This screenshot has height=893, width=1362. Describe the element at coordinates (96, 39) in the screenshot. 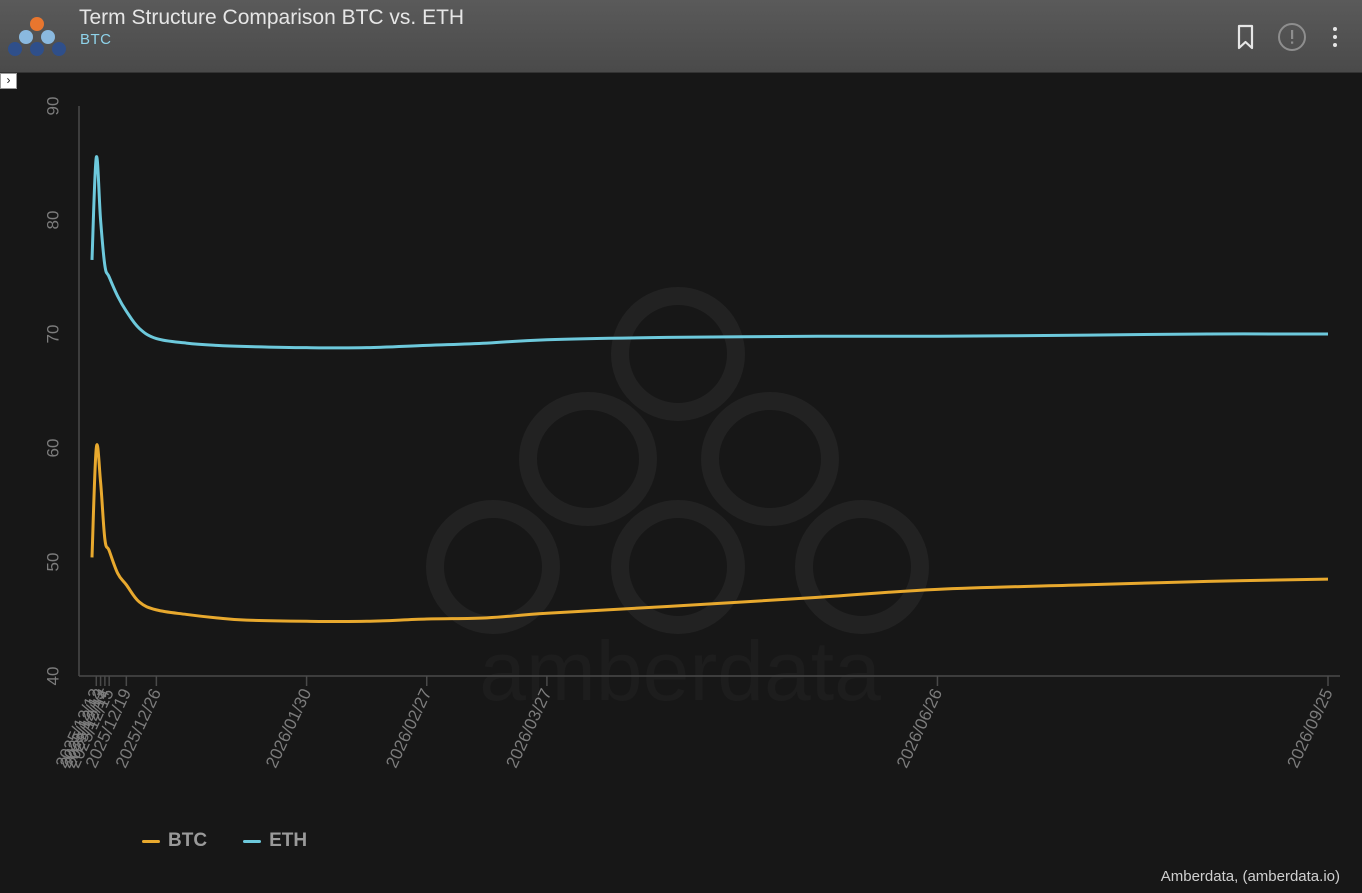

I see `chart-subtitle: BTC` at that location.